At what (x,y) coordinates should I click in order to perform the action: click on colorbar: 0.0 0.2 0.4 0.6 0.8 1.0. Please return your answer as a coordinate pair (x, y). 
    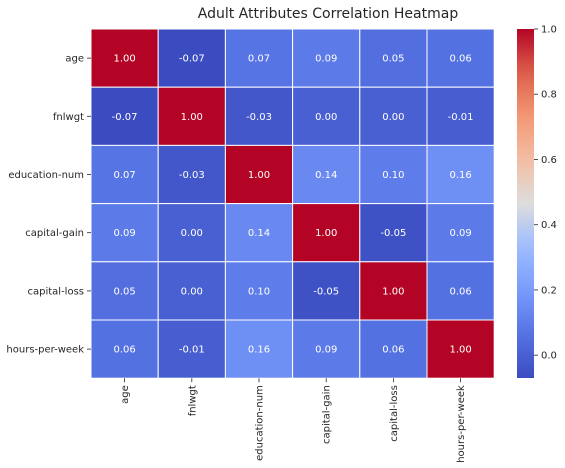
    Looking at the image, I should click on (537, 201).